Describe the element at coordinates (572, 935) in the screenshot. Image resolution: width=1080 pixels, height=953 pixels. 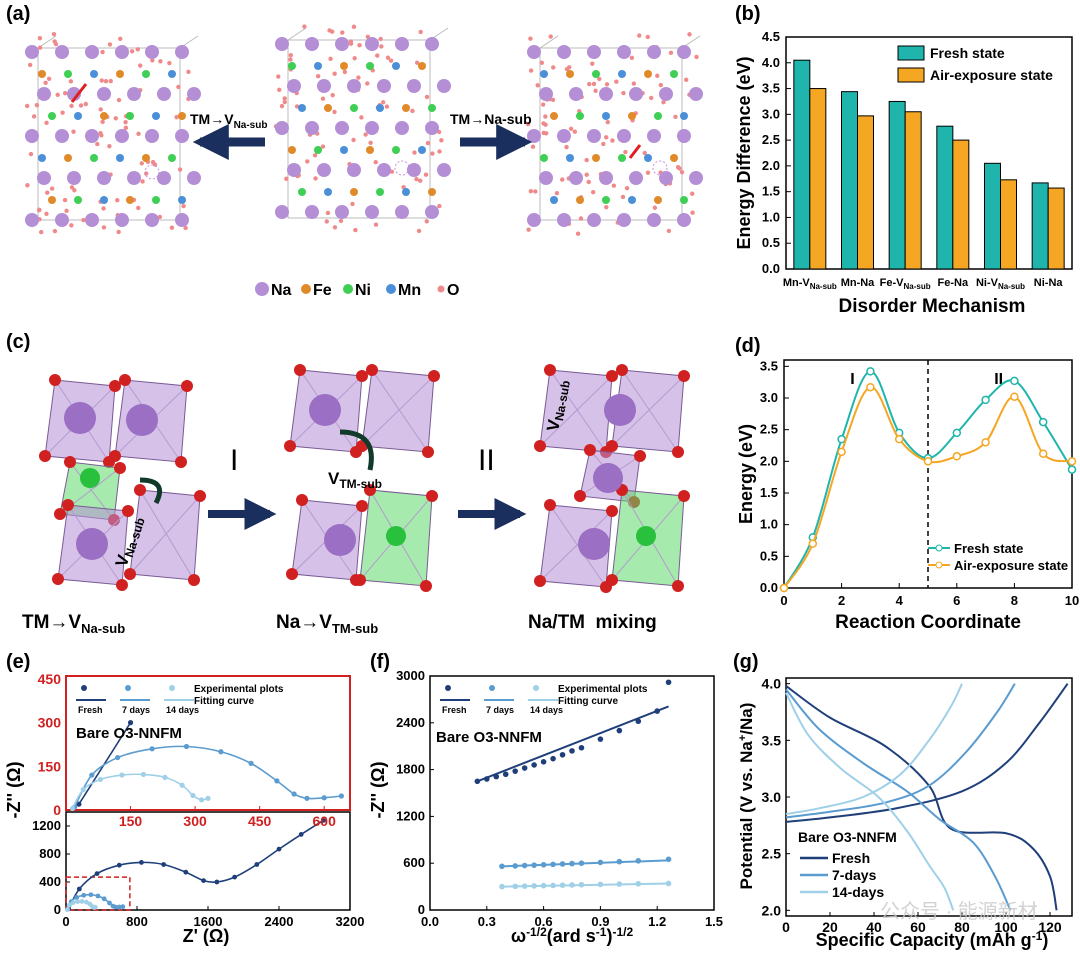
I see `x-axis-title: ω-1/2(ard s-1)-1/2` at that location.